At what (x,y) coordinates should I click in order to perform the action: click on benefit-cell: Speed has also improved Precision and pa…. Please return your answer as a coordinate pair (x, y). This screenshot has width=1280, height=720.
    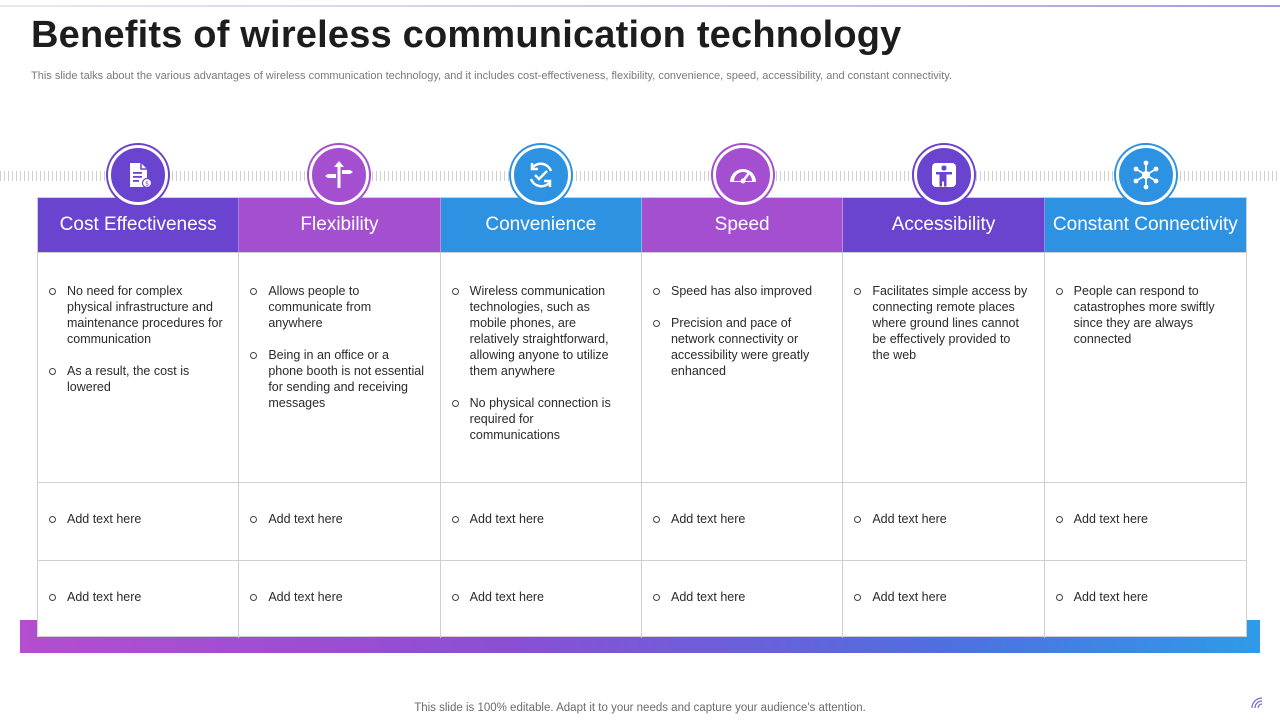
    Looking at the image, I should click on (742, 367).